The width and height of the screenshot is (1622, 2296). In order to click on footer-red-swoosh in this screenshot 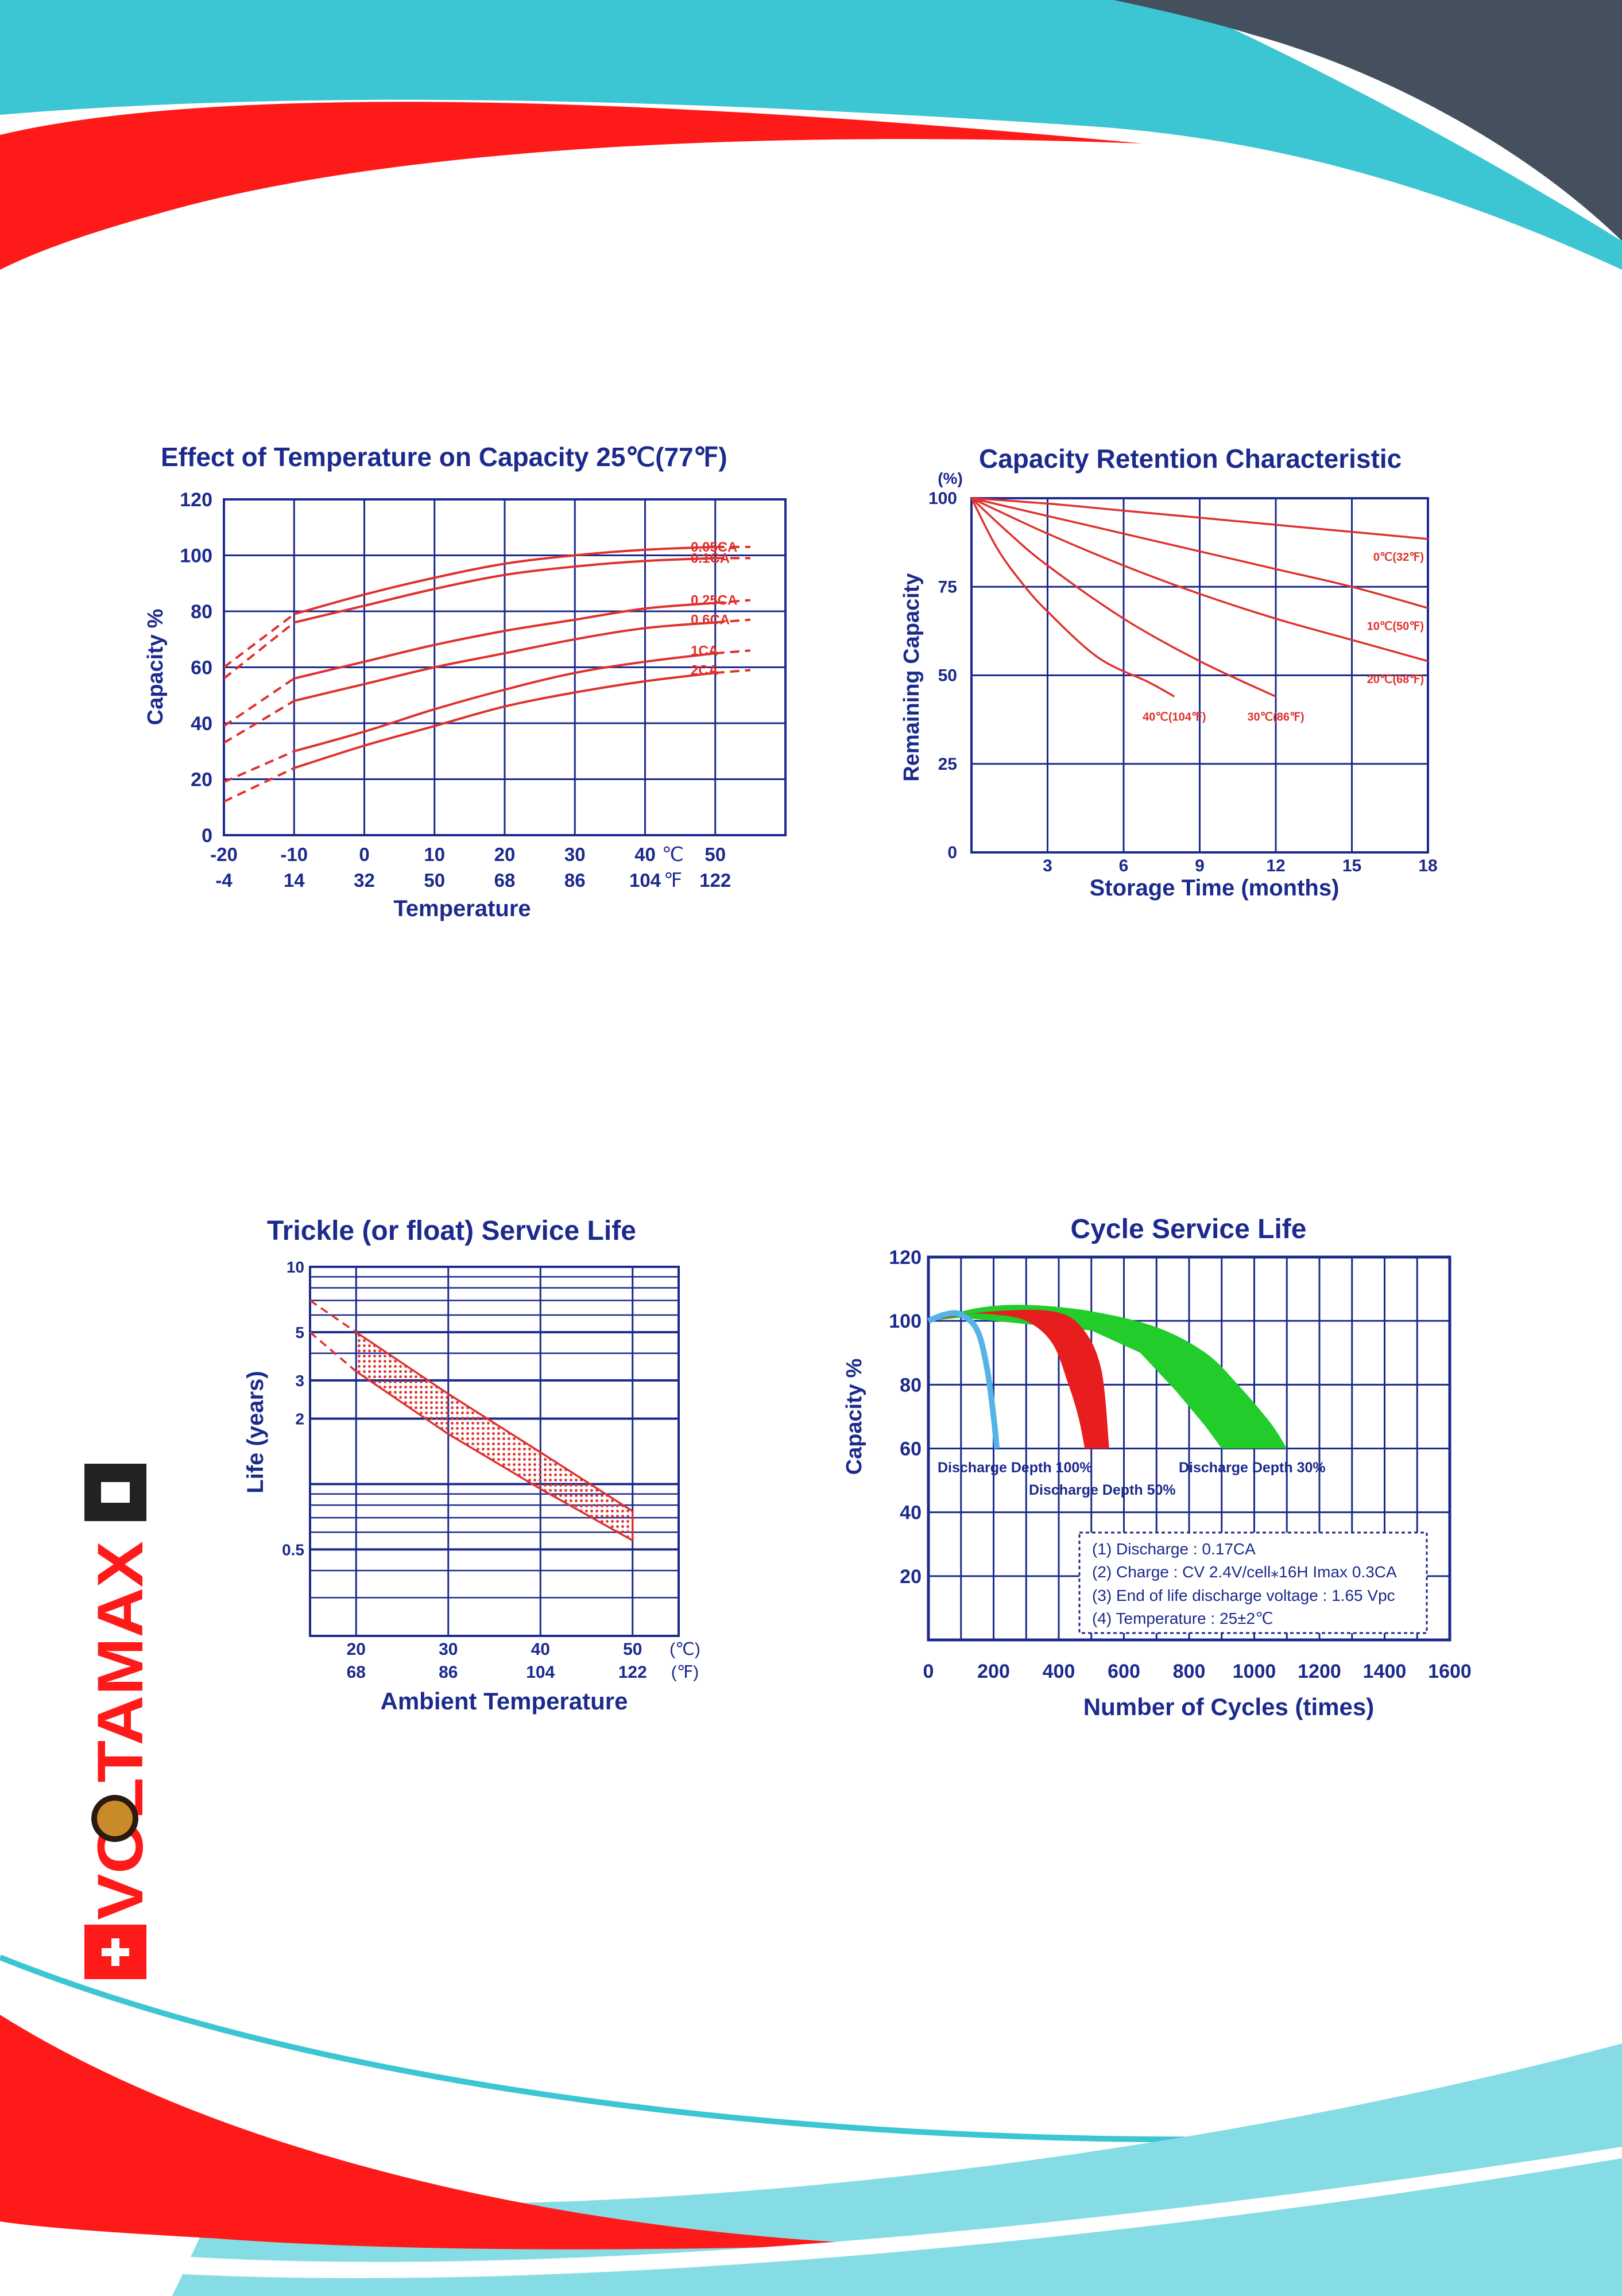, I will do `click(439, 2132)`.